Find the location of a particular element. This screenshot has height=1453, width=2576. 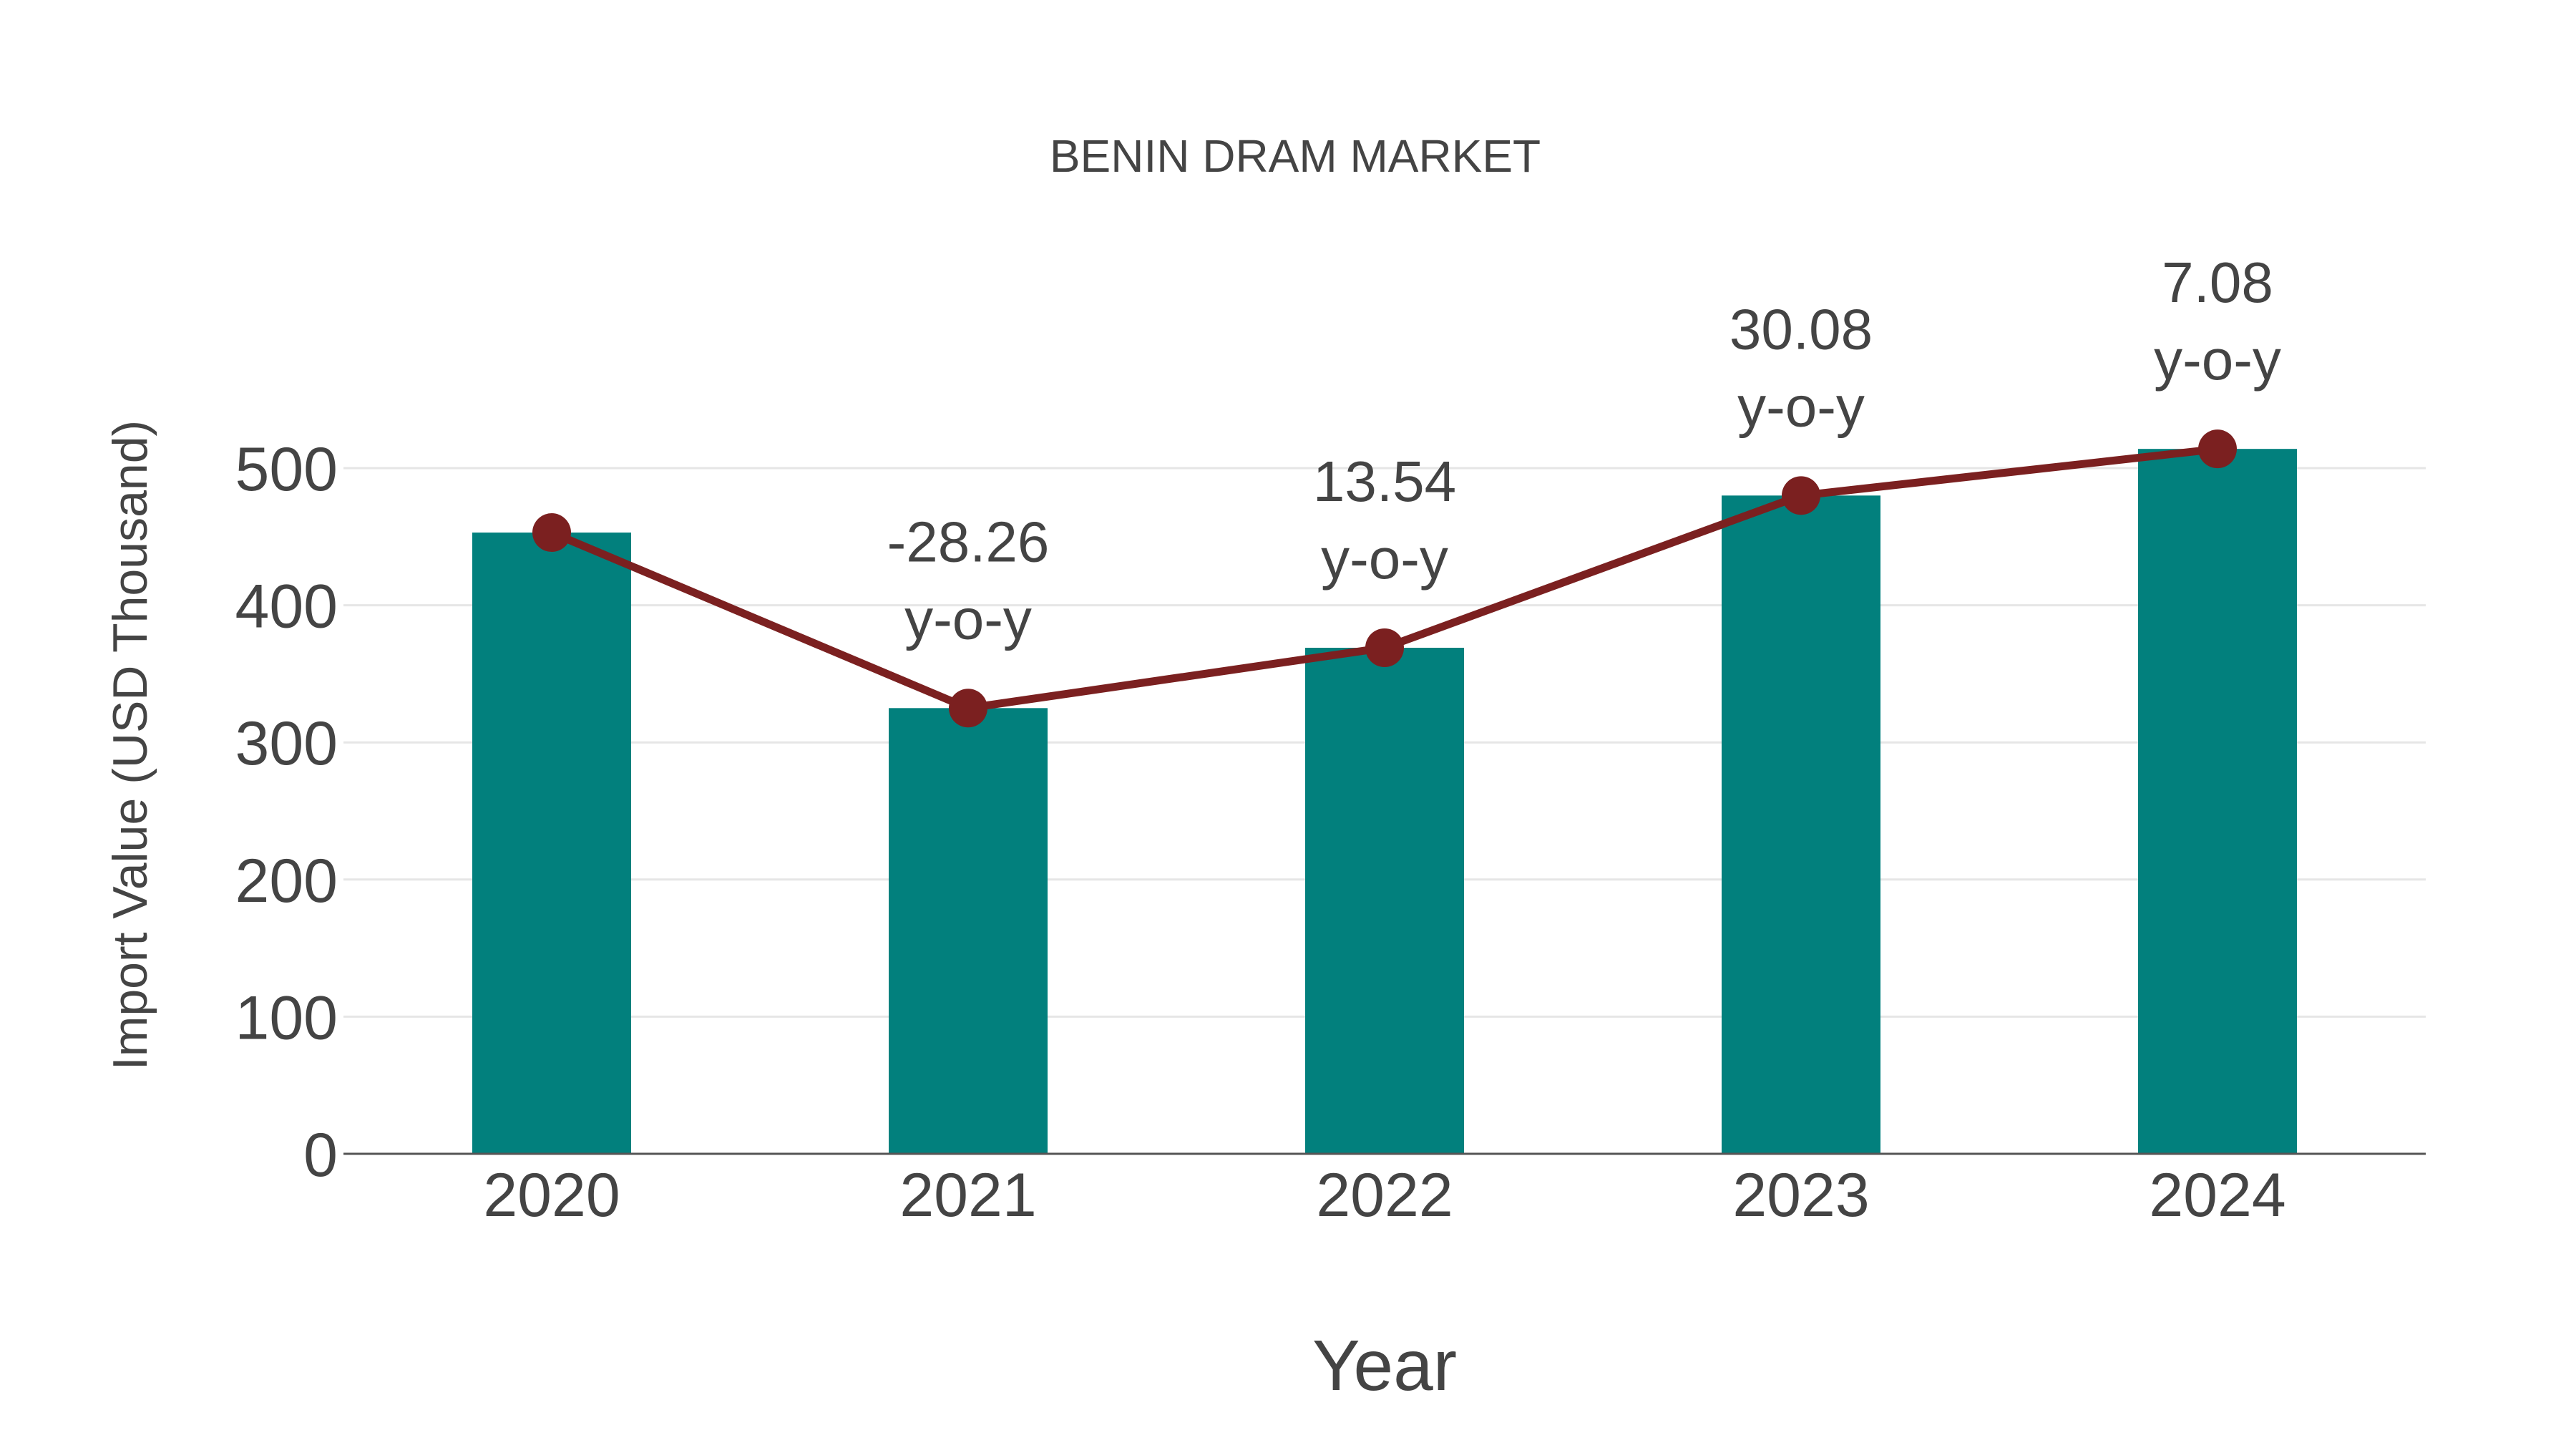

y-tick-label: 300 is located at coordinates (286, 743).